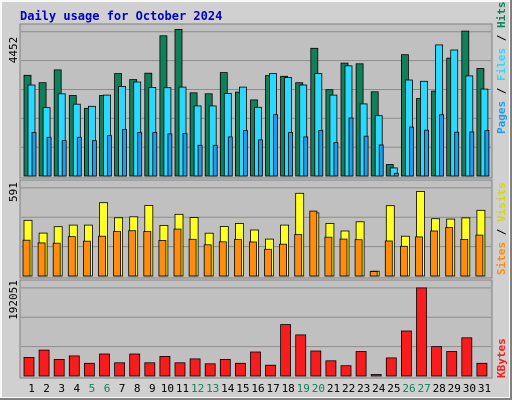 The image size is (512, 400). I want to click on legend-sep-1: /, so click(501, 91).